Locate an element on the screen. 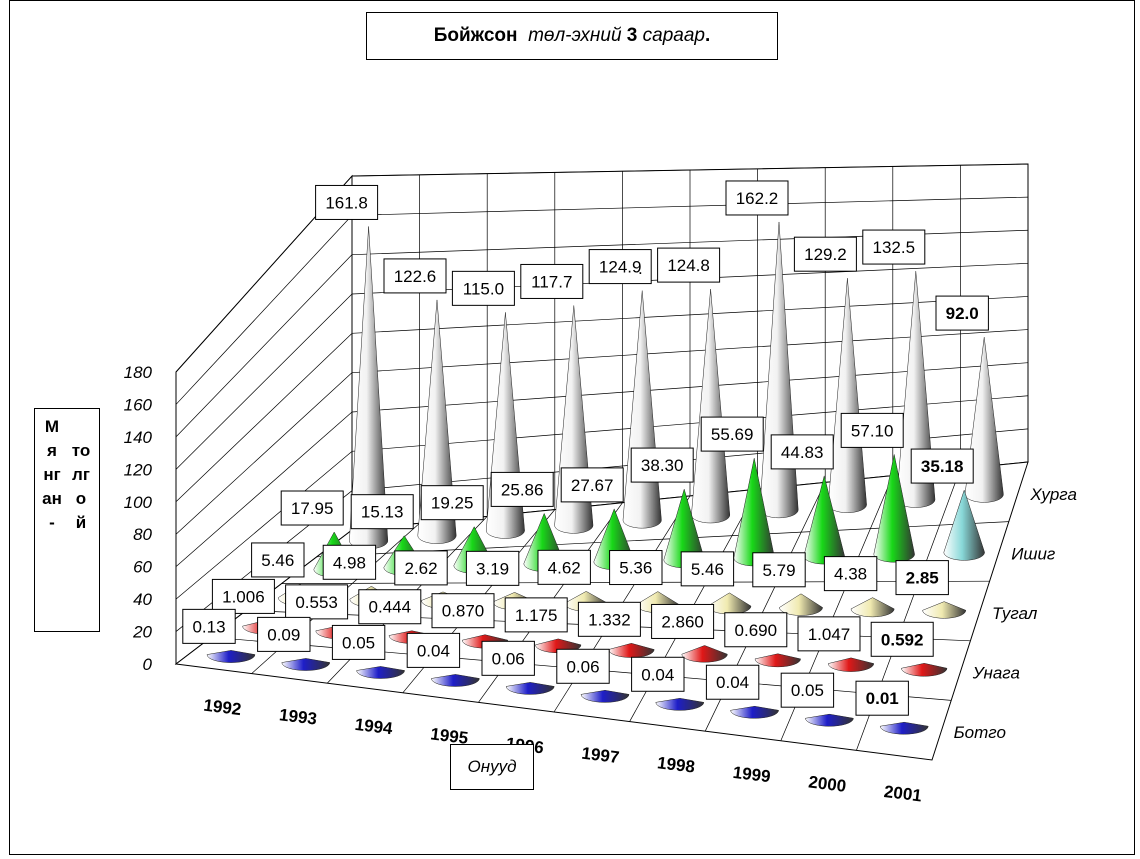 The width and height of the screenshot is (1140, 859). data-label: 1.332 is located at coordinates (609, 619).